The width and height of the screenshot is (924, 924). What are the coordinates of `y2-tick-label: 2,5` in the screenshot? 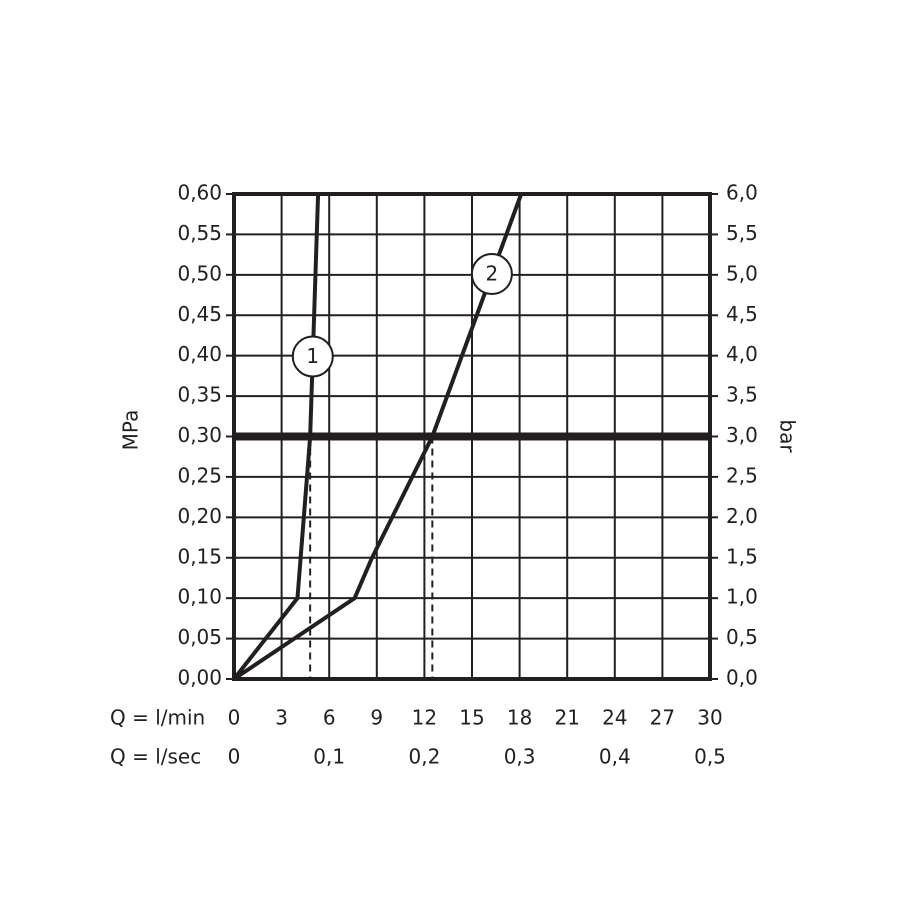 It's located at (742, 475).